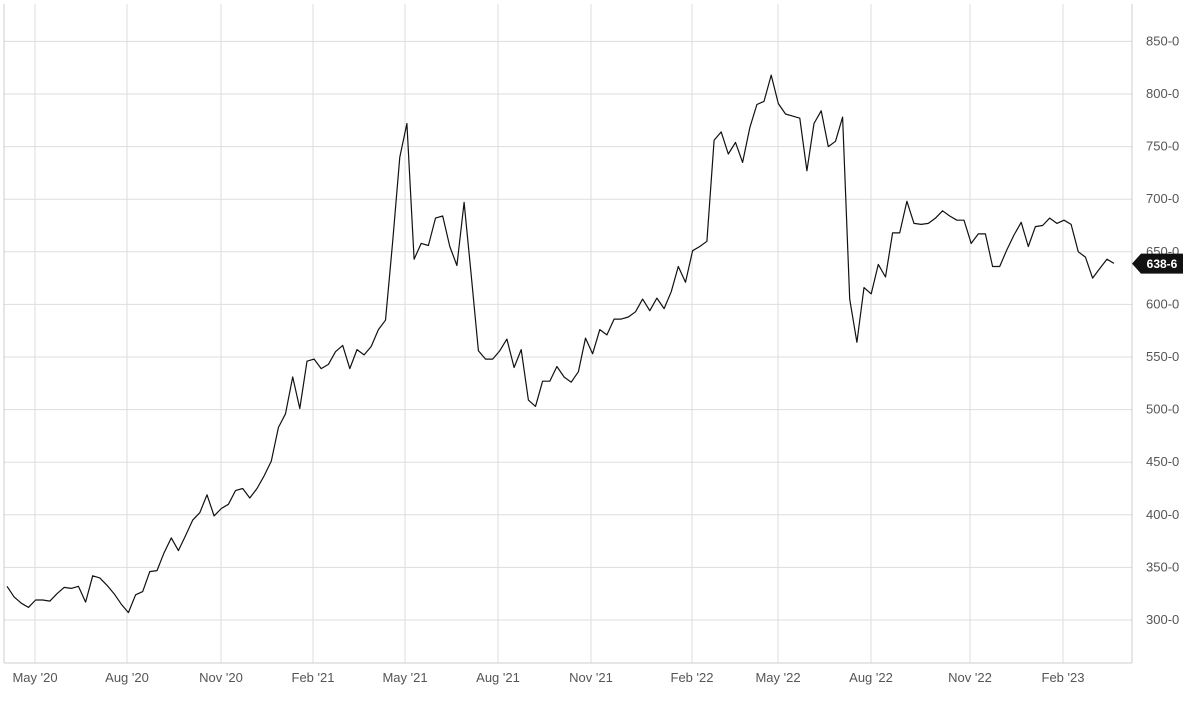 The width and height of the screenshot is (1200, 704). Describe the element at coordinates (1162, 356) in the screenshot. I see `y-tick-label: 550-0` at that location.